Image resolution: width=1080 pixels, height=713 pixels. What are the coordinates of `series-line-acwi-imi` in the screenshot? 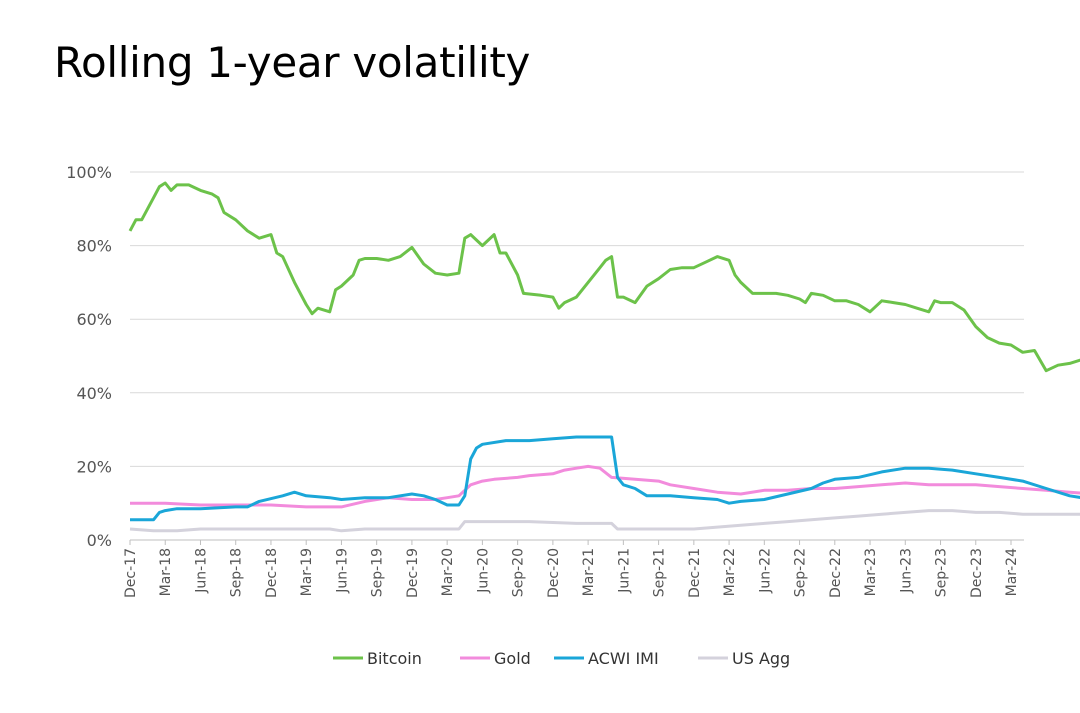 It's located at (605, 478).